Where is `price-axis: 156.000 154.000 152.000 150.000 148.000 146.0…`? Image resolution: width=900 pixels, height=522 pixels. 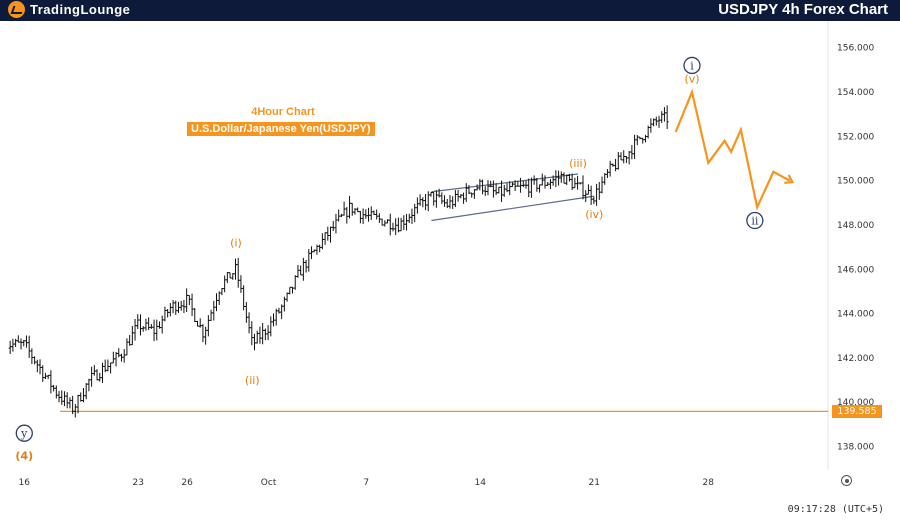 price-axis: 156.000 154.000 152.000 150.000 148.000 146.0… is located at coordinates (855, 248).